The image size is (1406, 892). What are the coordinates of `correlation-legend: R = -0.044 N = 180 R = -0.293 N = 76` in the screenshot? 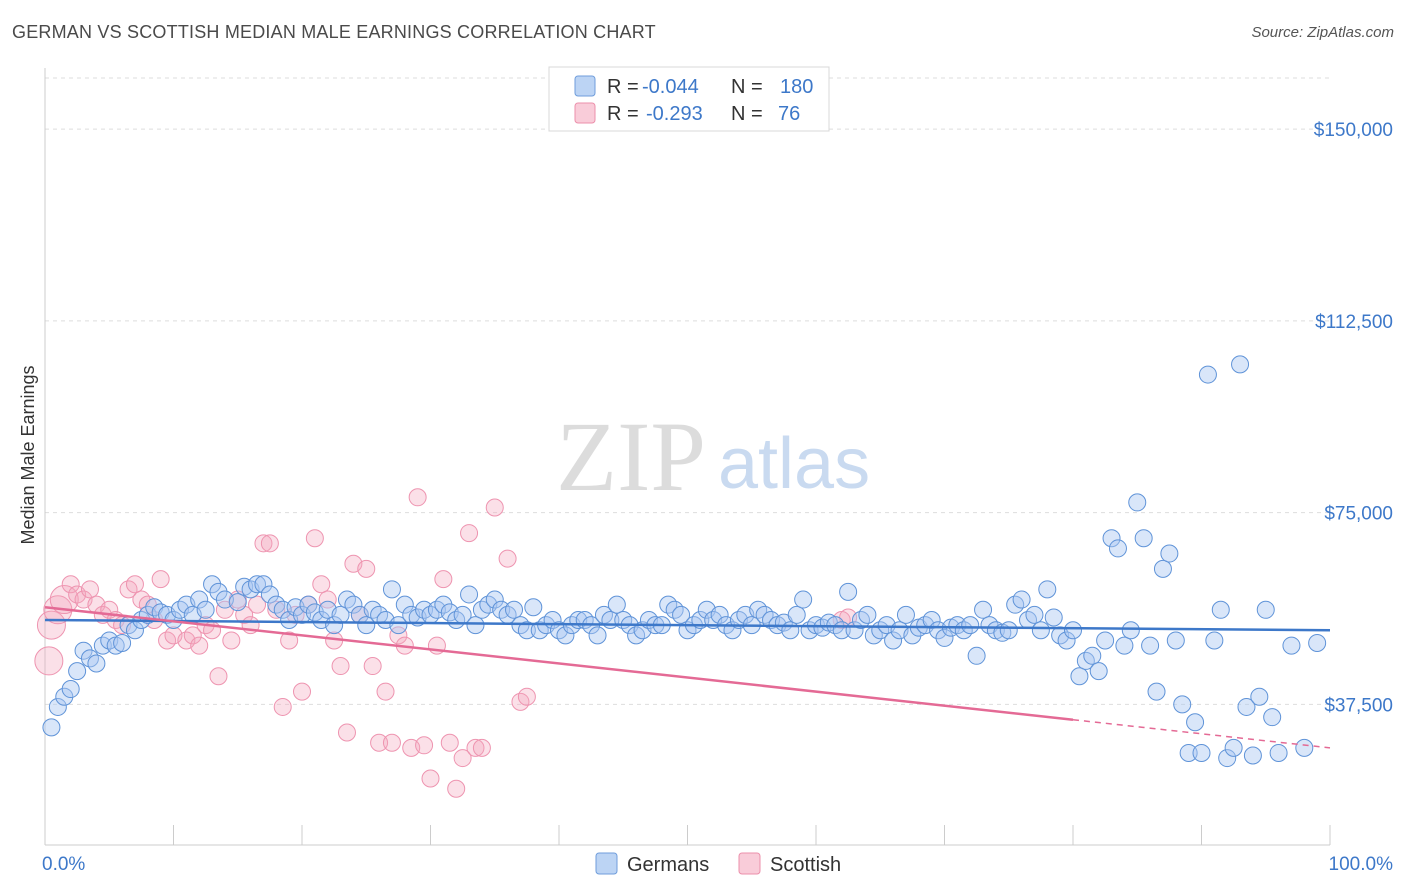 It's located at (689, 99).